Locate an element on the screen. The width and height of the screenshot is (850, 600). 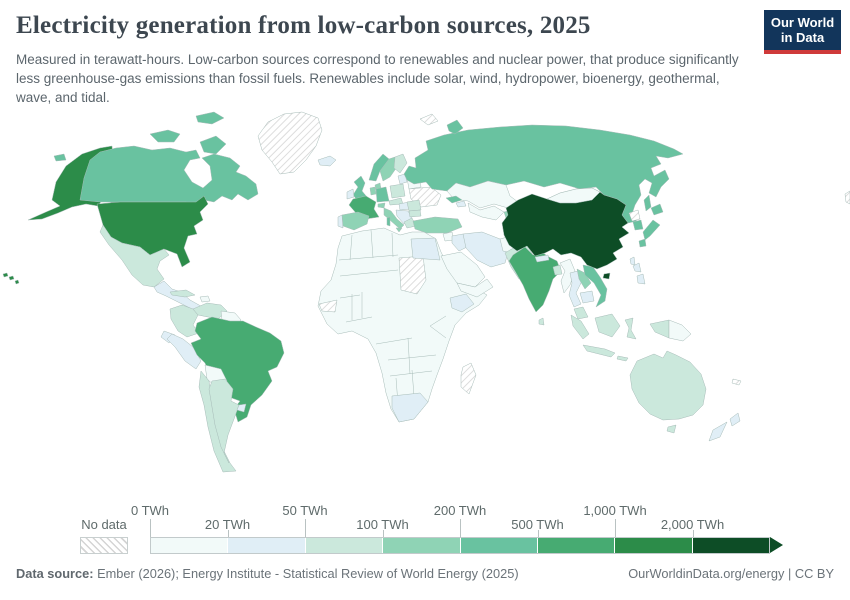
legend-color-bar is located at coordinates (460, 545).